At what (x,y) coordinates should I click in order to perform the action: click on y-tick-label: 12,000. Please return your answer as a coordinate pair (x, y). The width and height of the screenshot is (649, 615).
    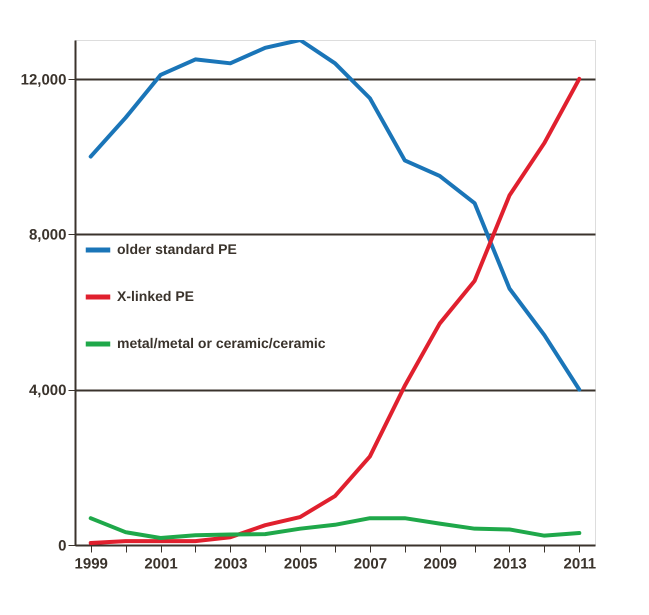
    Looking at the image, I should click on (43, 79).